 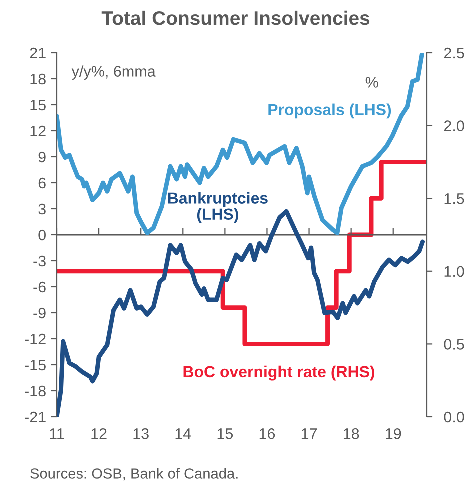 I want to click on x-tick-label: 15, so click(x=226, y=434).